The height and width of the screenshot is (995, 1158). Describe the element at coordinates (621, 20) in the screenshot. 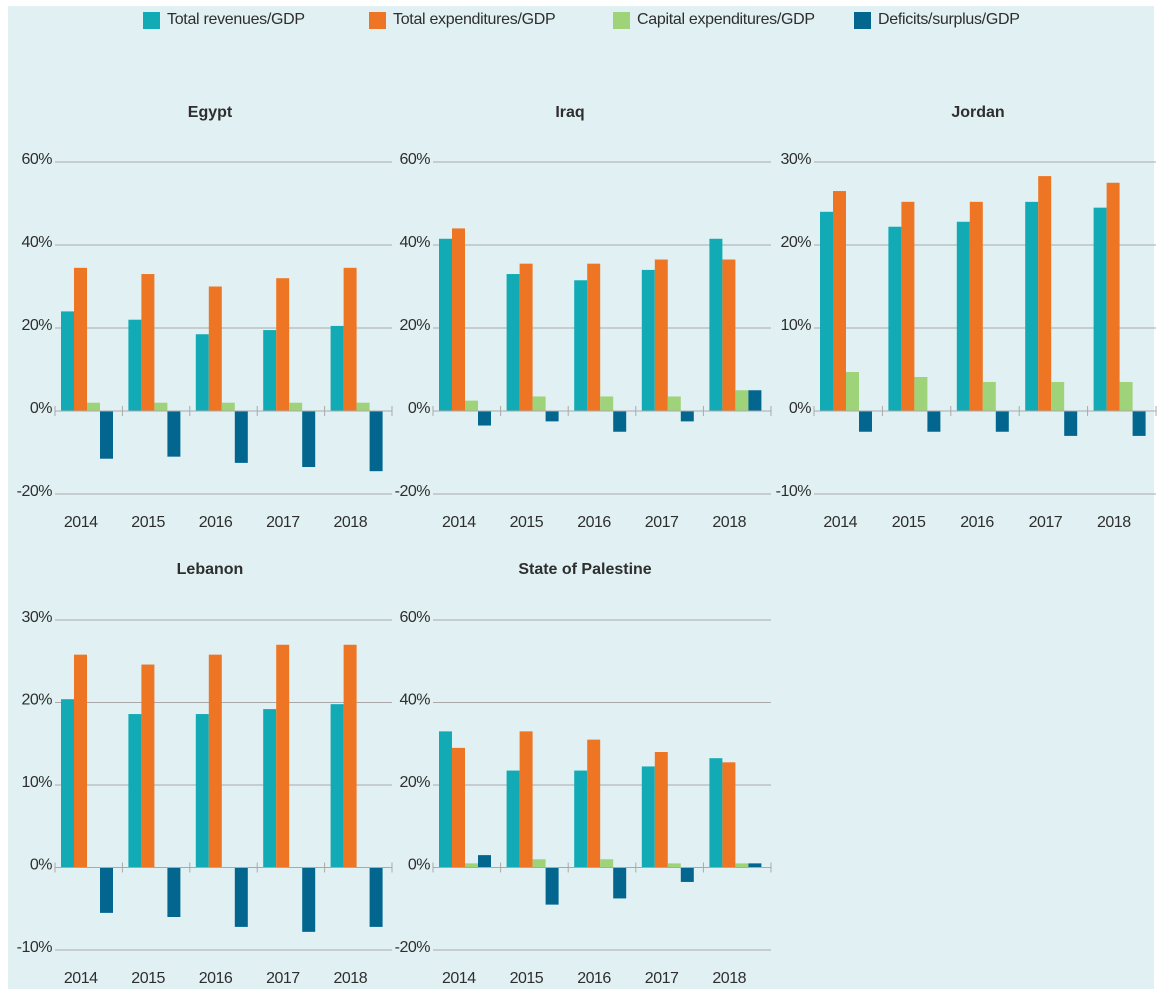

I see `legend-swatch-capital-expenditures` at that location.